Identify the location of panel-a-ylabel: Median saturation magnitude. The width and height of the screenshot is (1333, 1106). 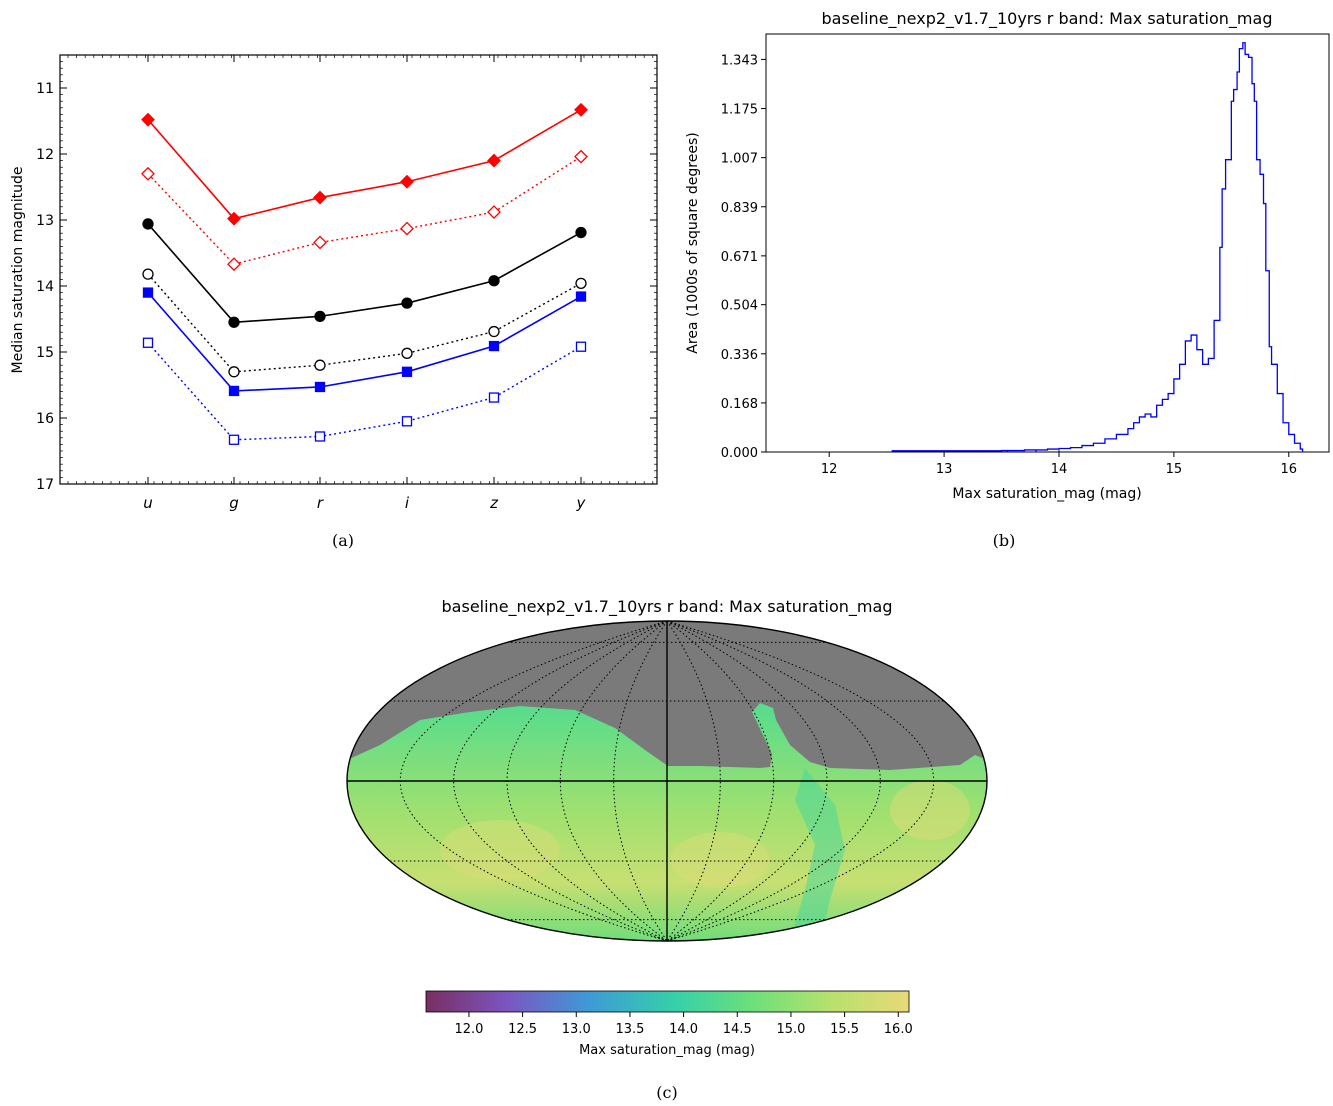
(18, 270).